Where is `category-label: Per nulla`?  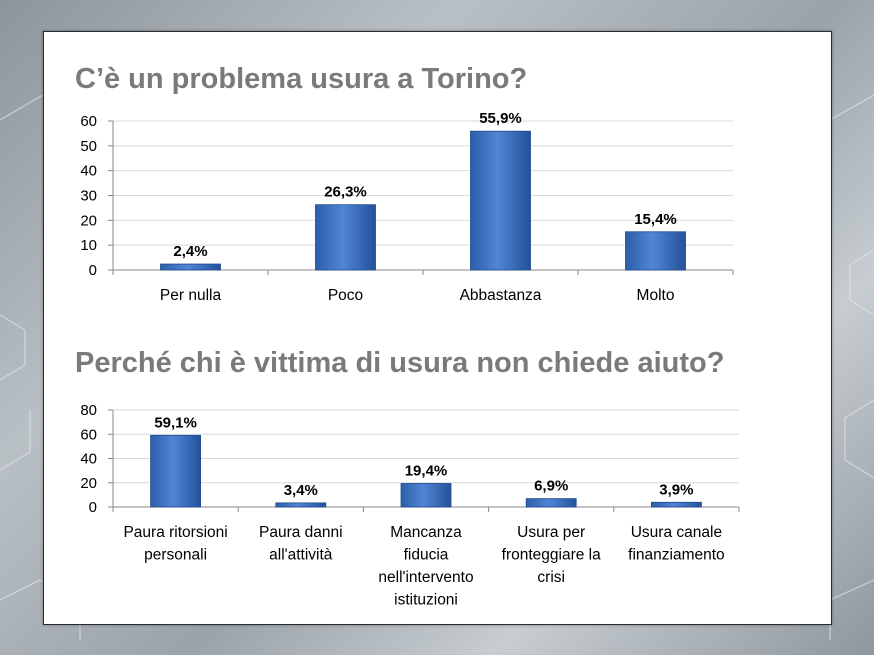 category-label: Per nulla is located at coordinates (191, 295).